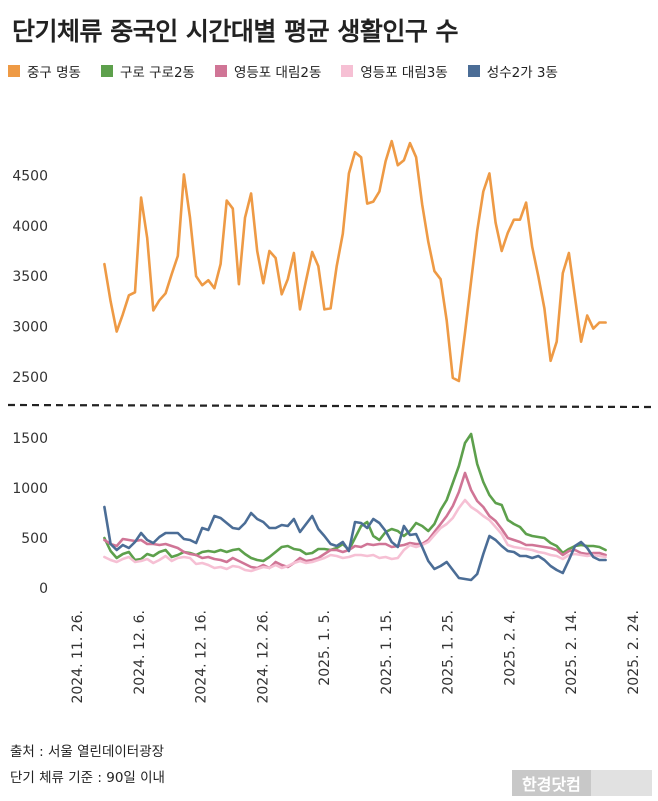  I want to click on legend-item: 영등포 대림3동, so click(394, 71).